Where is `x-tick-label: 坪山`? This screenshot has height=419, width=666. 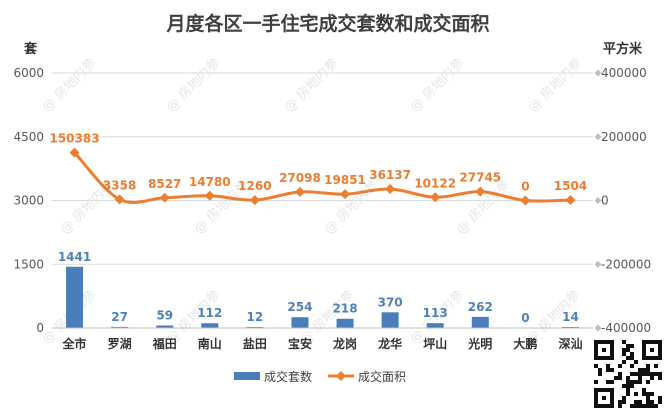 x-tick-label: 坪山 is located at coordinates (435, 343).